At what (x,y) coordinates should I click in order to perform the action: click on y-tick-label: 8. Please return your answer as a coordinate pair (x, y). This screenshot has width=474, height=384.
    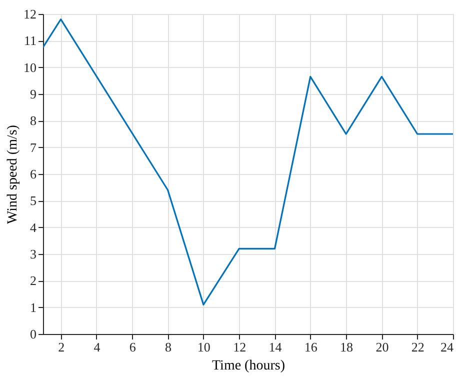
    Looking at the image, I should click on (33, 120).